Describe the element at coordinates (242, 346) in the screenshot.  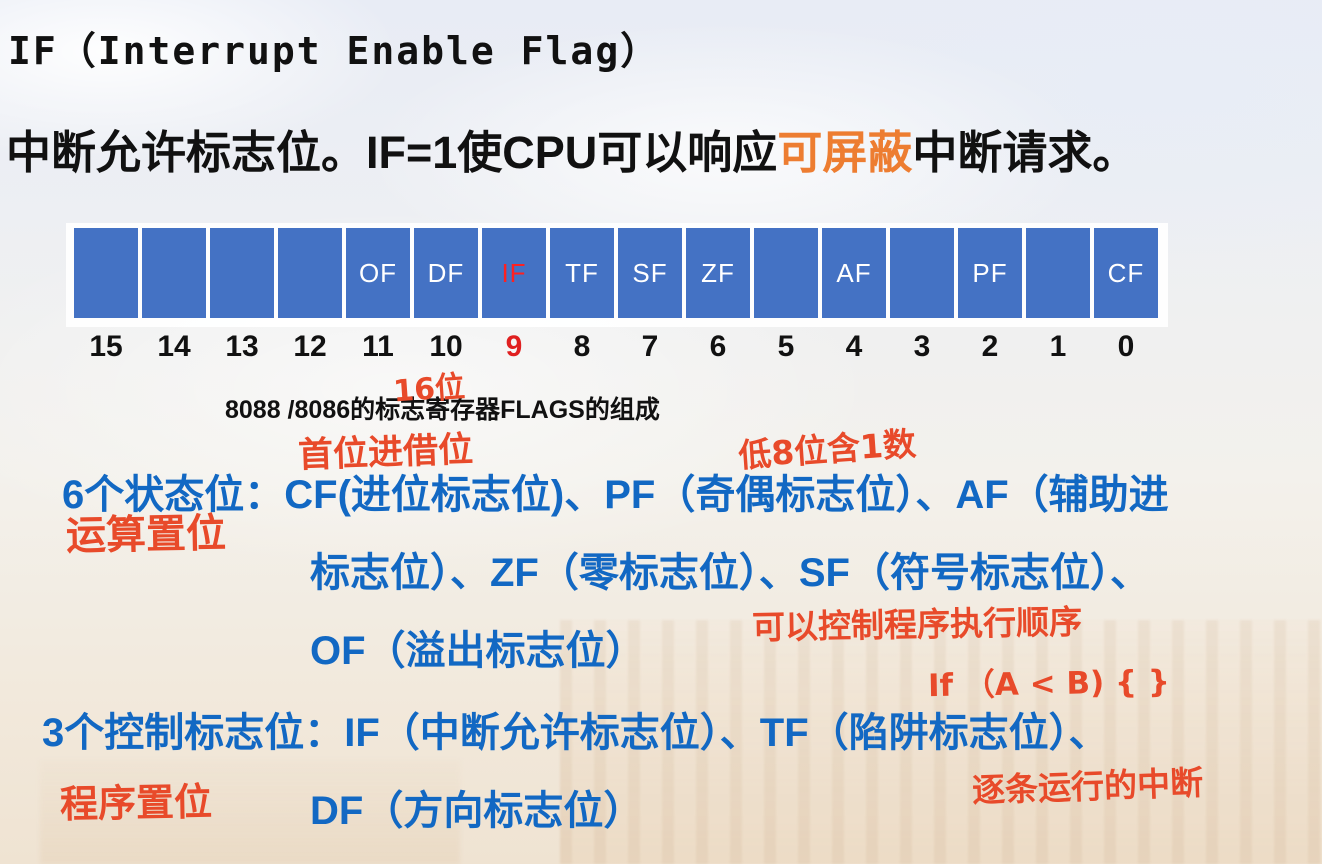
I see `bit-number-13: 13` at that location.